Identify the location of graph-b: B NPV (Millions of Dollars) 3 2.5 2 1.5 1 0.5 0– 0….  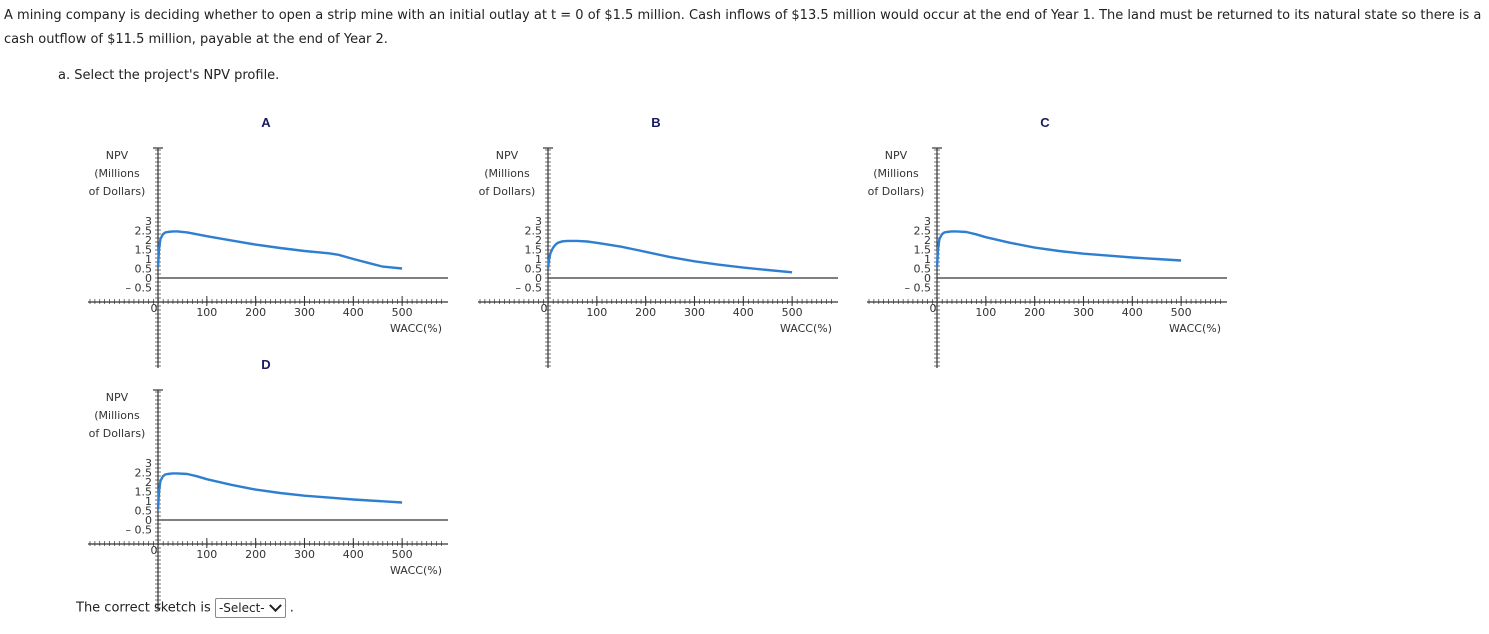
(660, 240).